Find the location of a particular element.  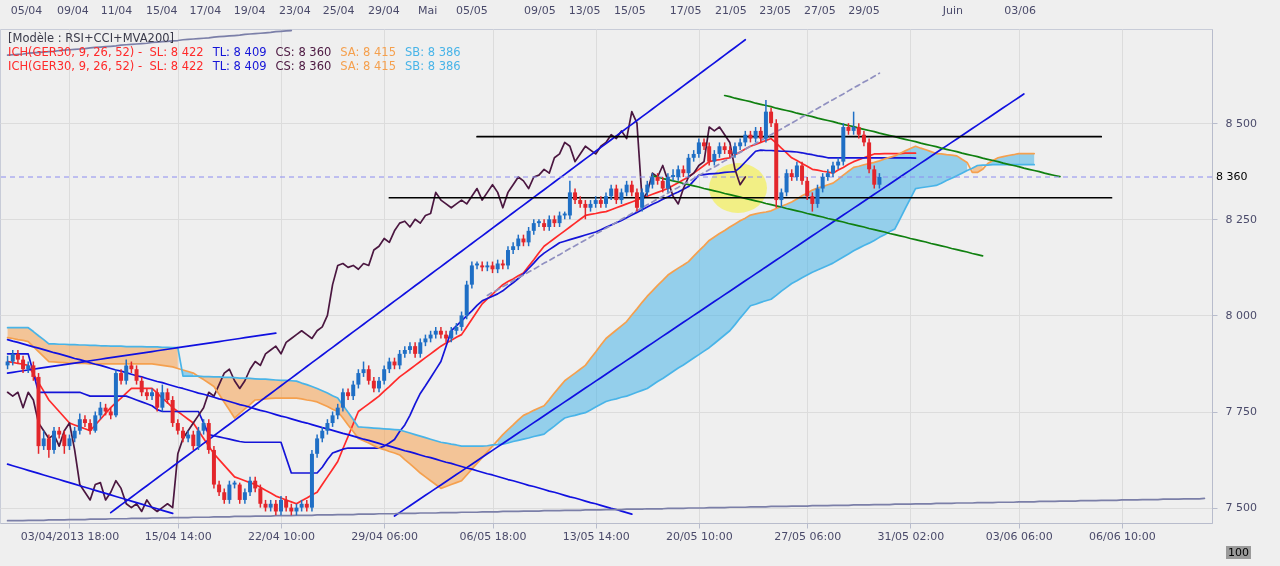

text: 100 is located at coordinates (1238, 552).